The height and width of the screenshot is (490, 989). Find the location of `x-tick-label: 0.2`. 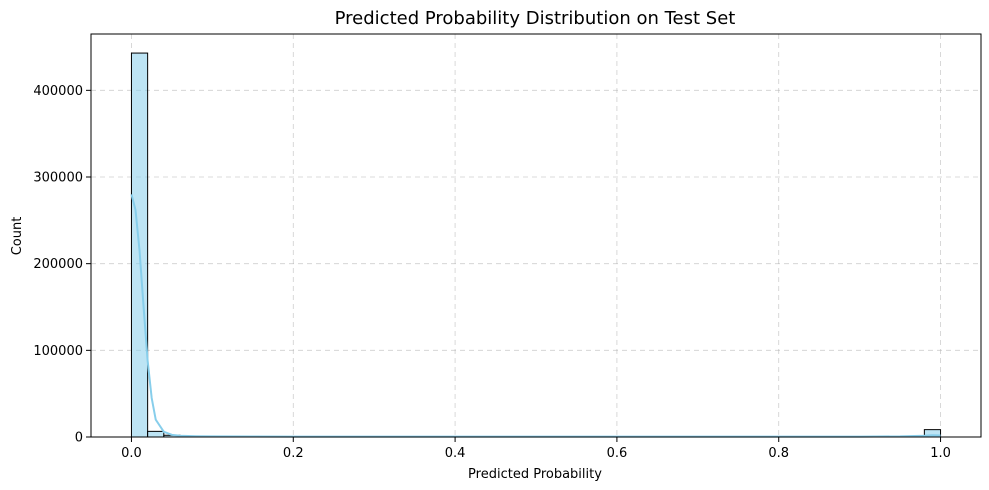

x-tick-label: 0.2 is located at coordinates (293, 453).